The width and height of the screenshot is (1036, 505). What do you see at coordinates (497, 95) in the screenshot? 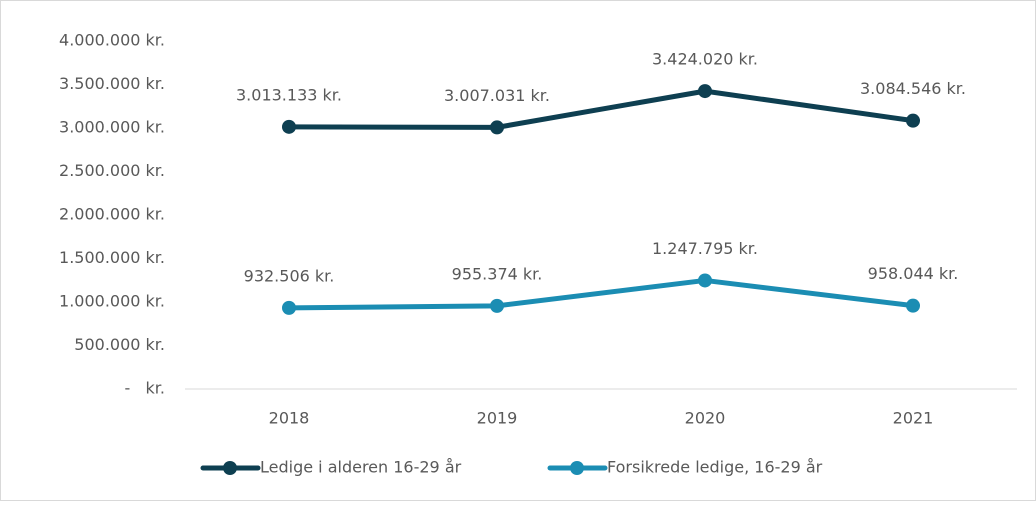
I see `data-label: 3.007.031 kr.` at bounding box center [497, 95].